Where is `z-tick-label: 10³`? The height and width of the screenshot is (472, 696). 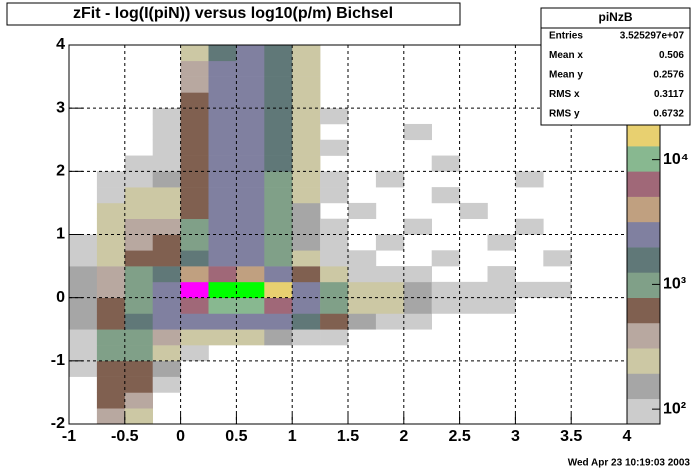 z-tick-label: 10³ is located at coordinates (674, 284).